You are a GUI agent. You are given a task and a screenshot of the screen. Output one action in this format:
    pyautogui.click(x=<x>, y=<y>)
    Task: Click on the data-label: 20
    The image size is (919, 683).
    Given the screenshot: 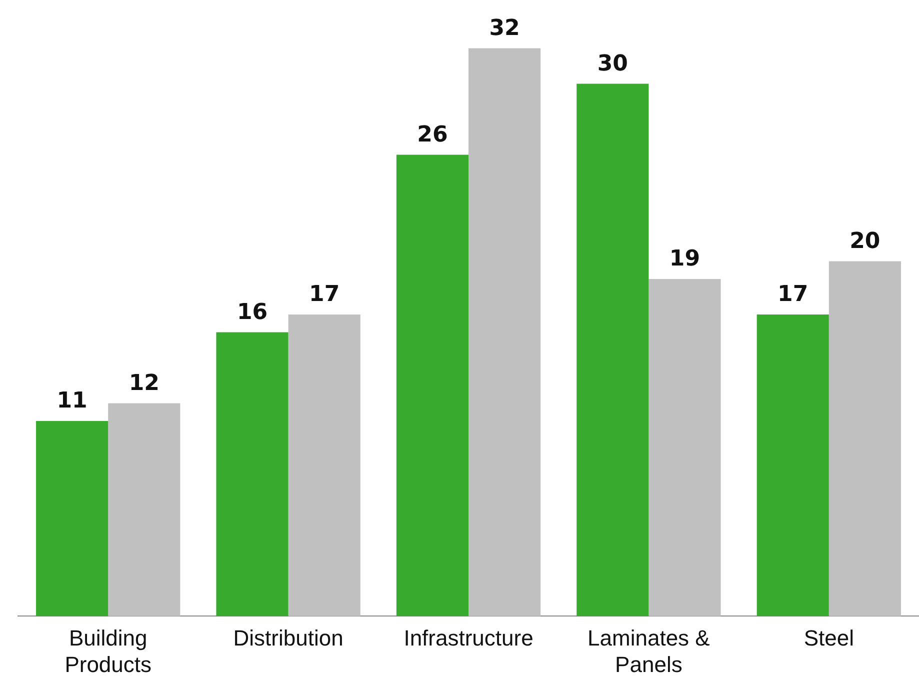 What is the action you would take?
    pyautogui.click(x=865, y=241)
    